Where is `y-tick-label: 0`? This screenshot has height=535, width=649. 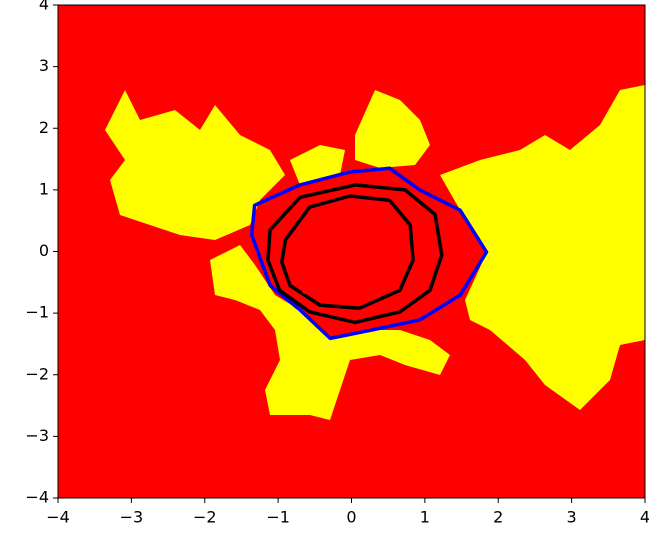
y-tick-label: 0 is located at coordinates (44, 250).